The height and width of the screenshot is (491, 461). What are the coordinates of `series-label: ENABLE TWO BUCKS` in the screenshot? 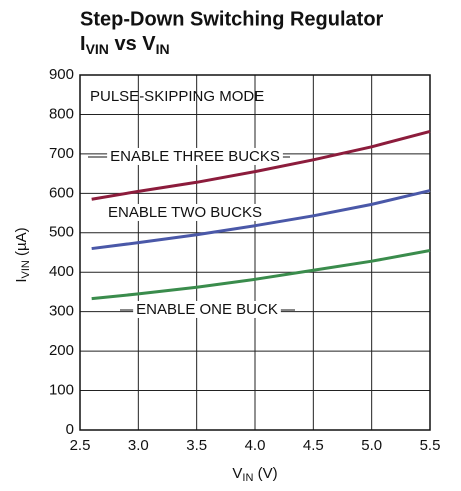 It's located at (185, 212).